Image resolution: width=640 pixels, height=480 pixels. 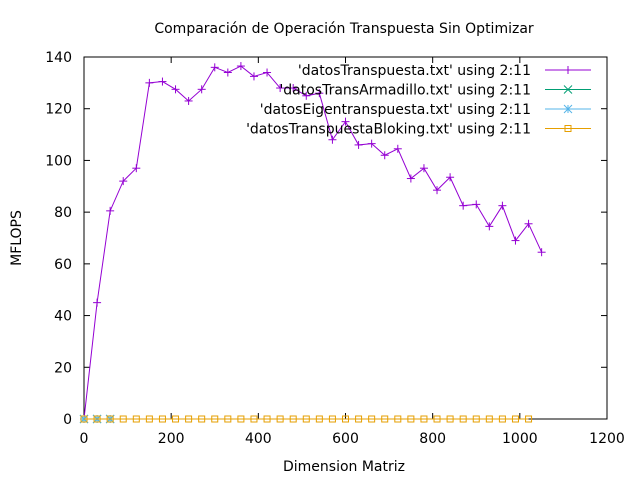 I want to click on x-tick-label: 1000, so click(x=520, y=439).